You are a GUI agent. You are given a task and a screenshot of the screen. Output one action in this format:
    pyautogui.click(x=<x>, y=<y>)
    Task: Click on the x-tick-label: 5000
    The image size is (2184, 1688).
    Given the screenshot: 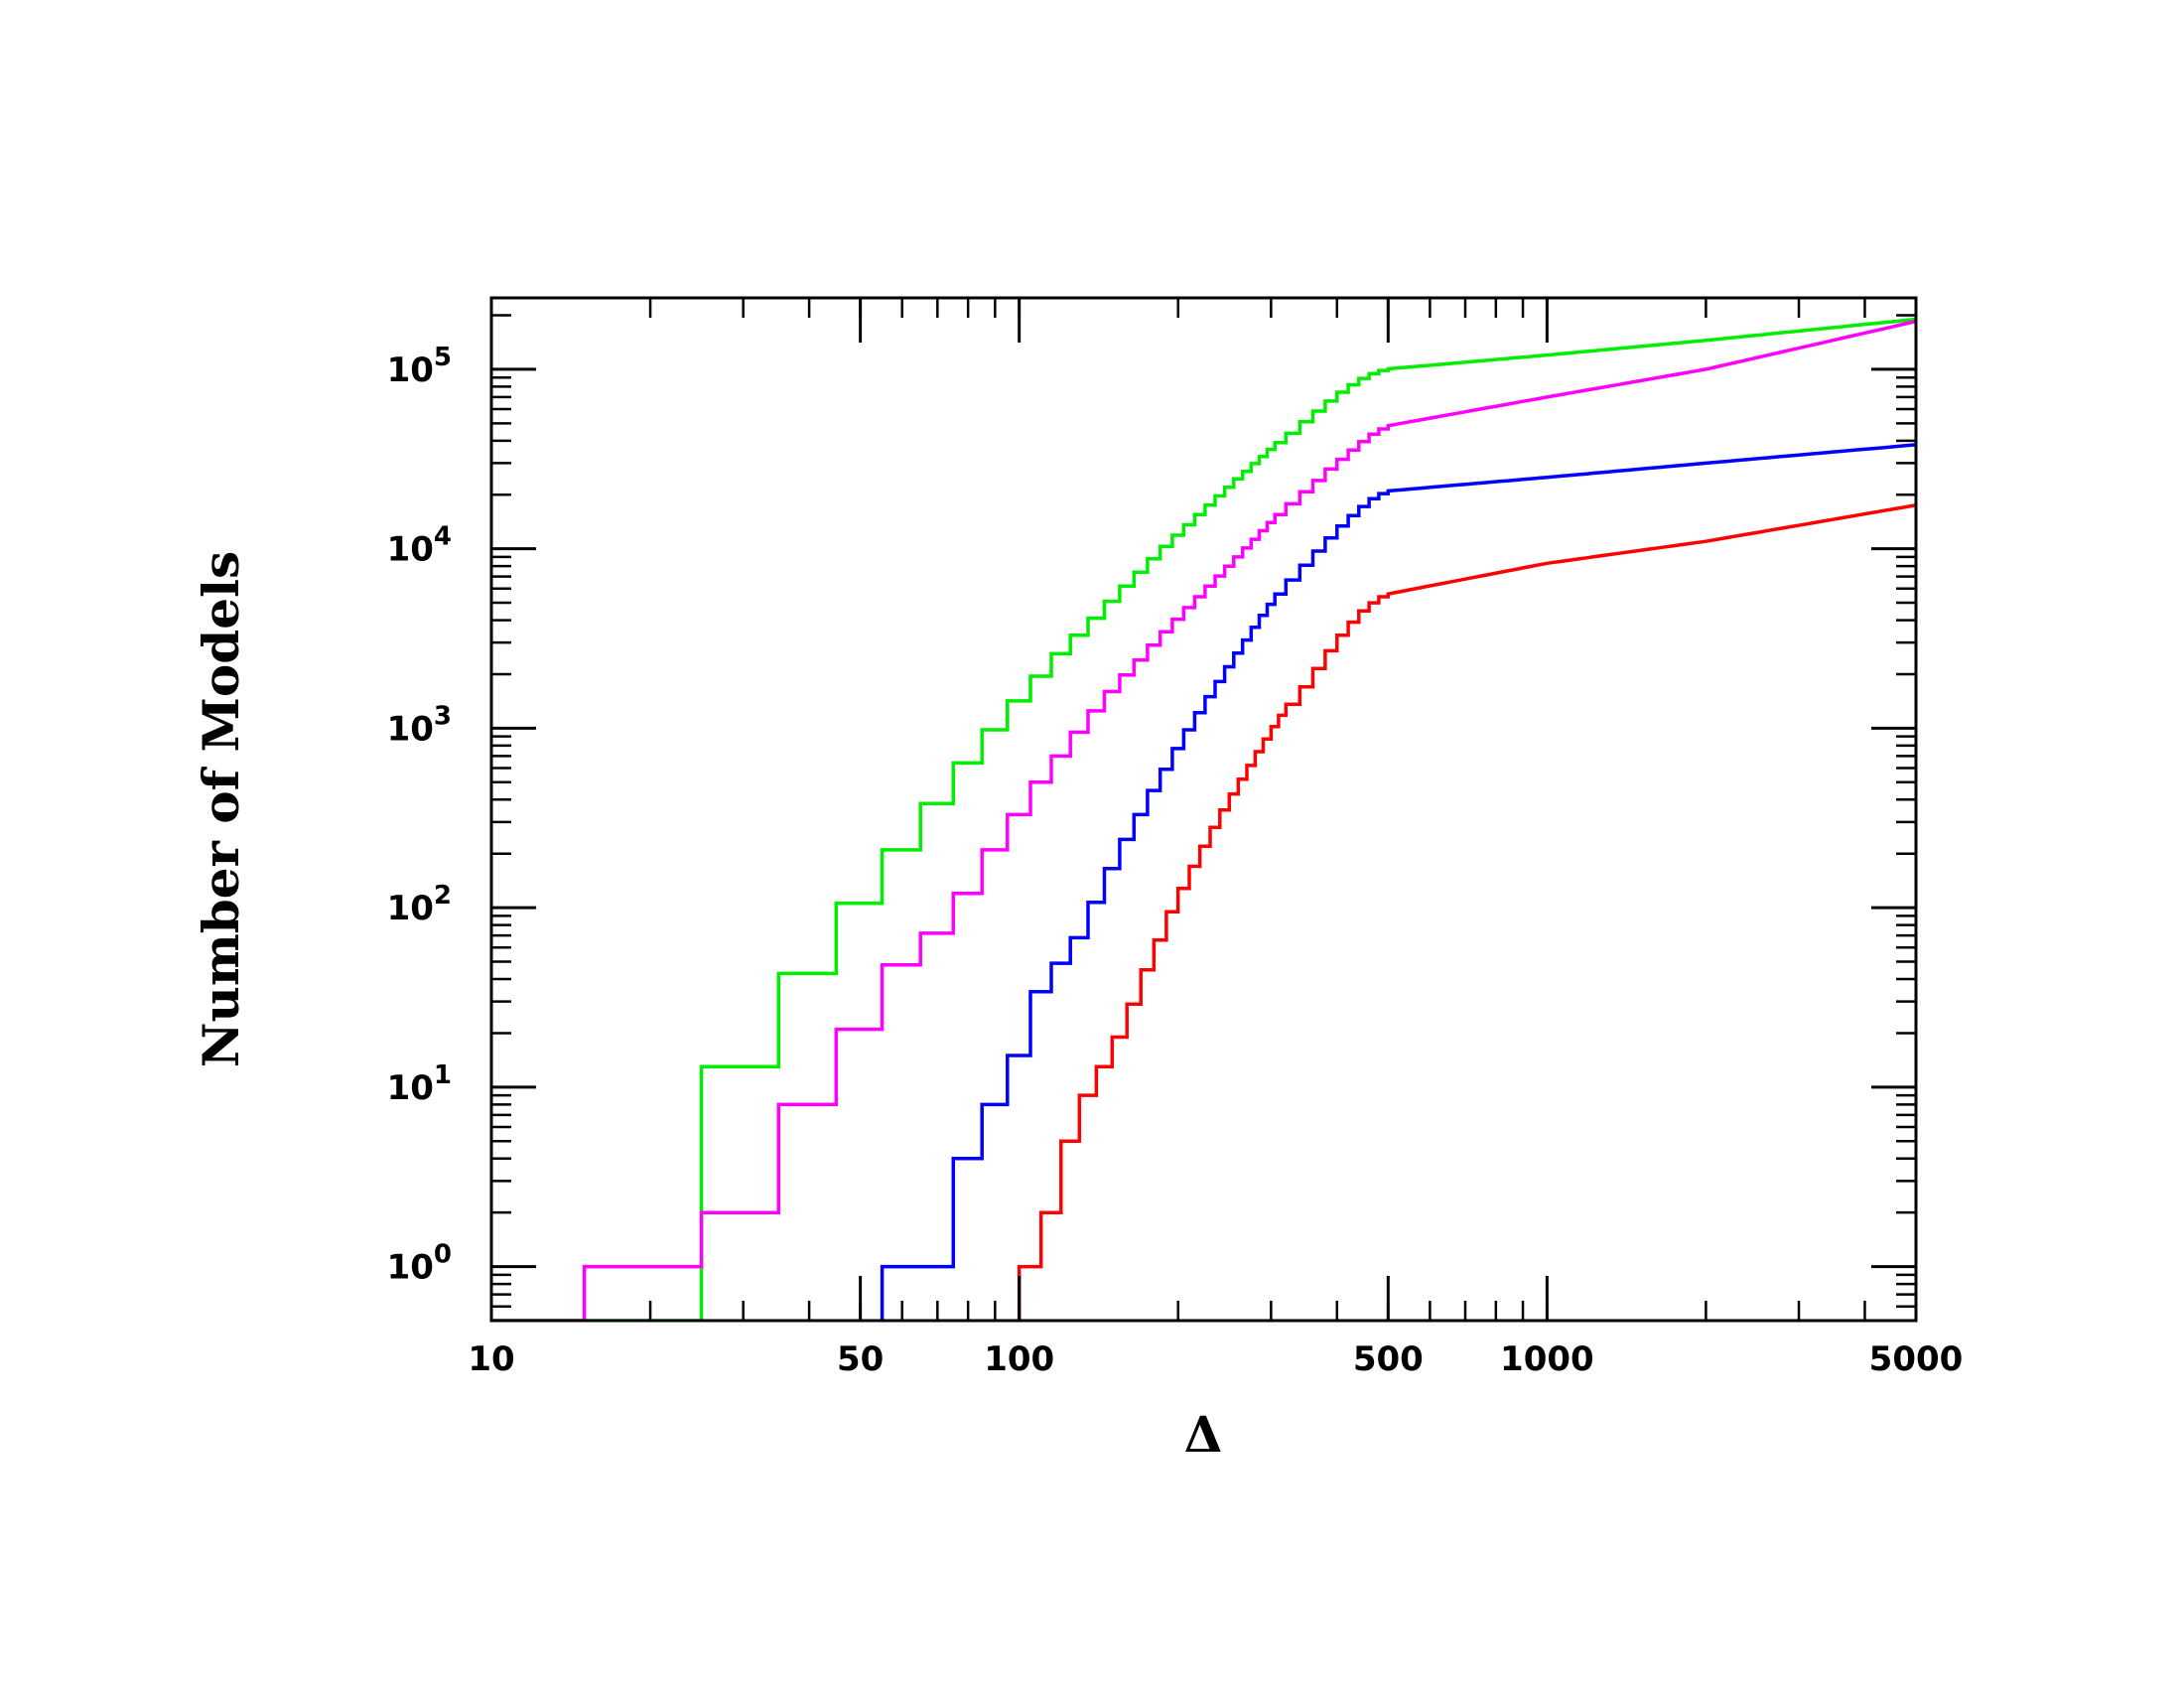 What is the action you would take?
    pyautogui.click(x=1916, y=1359)
    